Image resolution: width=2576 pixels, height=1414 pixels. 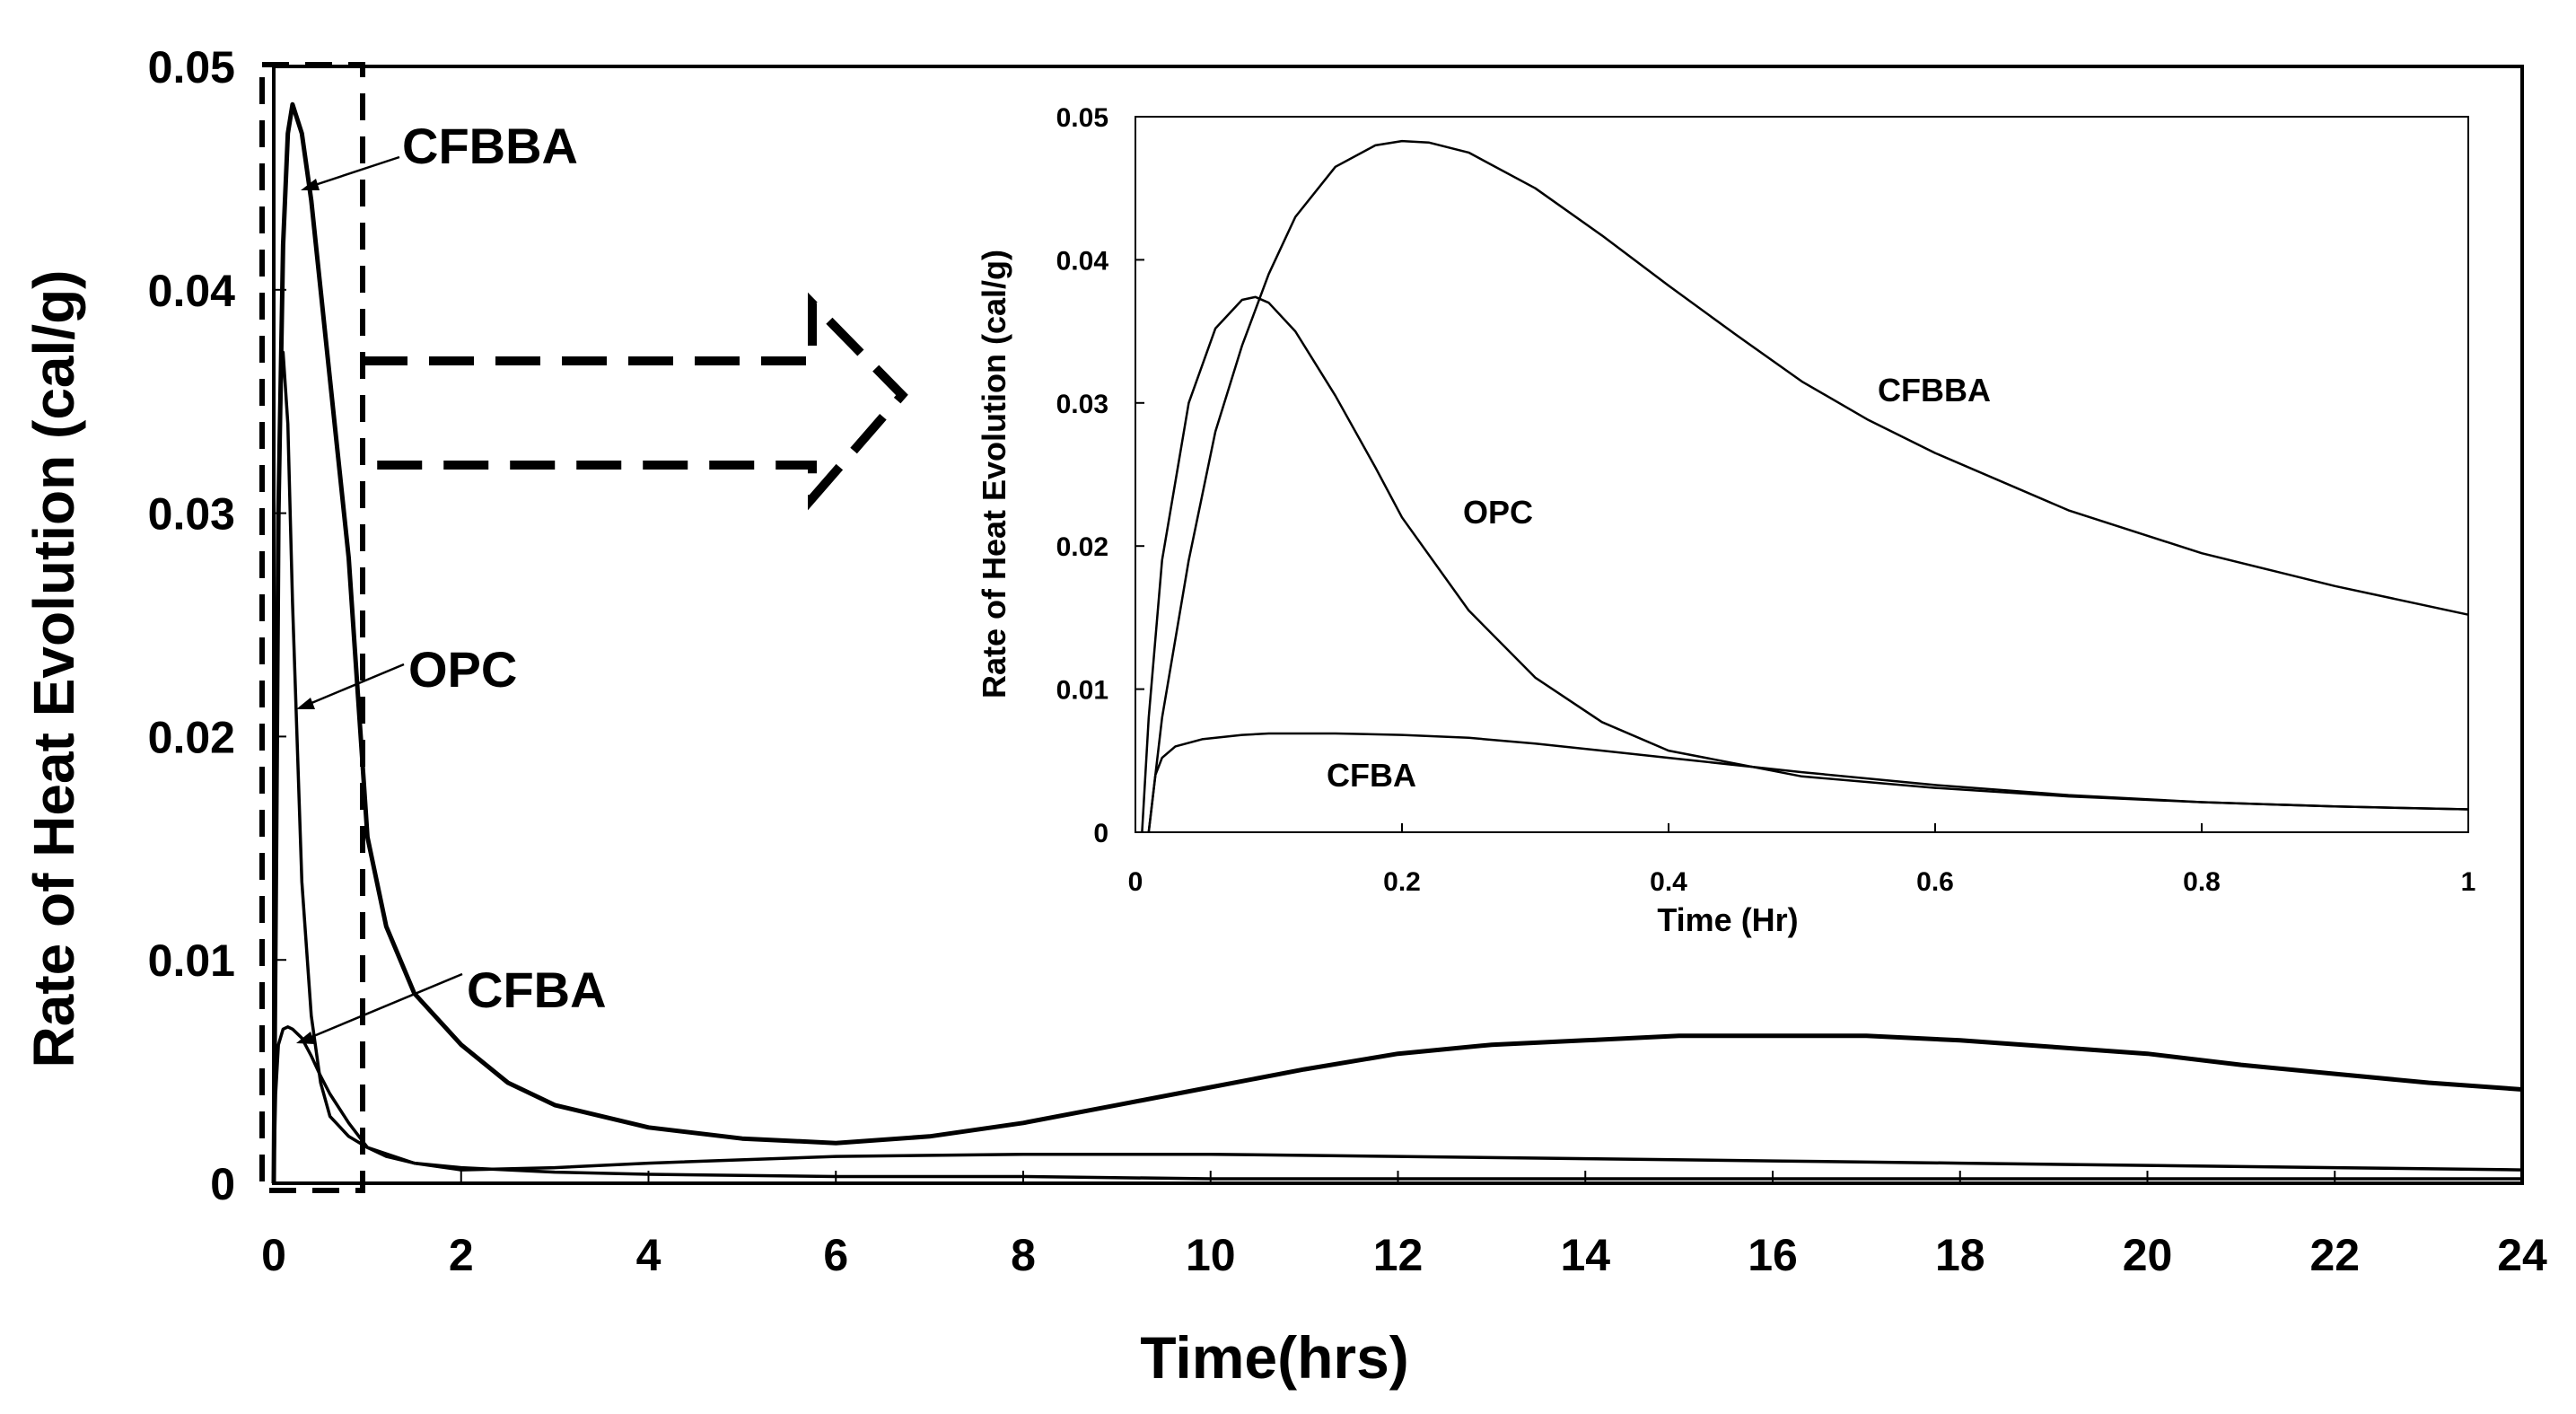 What do you see at coordinates (1082, 547) in the screenshot?
I see `inset-y-tick-label: 0.02` at bounding box center [1082, 547].